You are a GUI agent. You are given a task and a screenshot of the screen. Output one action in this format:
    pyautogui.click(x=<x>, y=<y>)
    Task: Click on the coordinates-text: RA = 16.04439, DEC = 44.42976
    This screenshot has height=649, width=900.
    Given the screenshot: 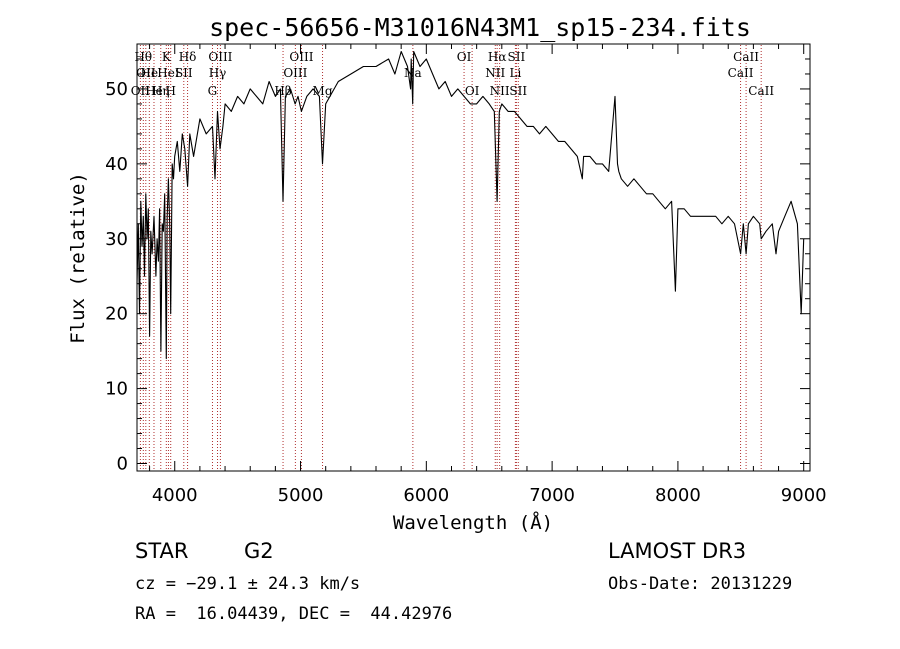 What is the action you would take?
    pyautogui.click(x=294, y=614)
    